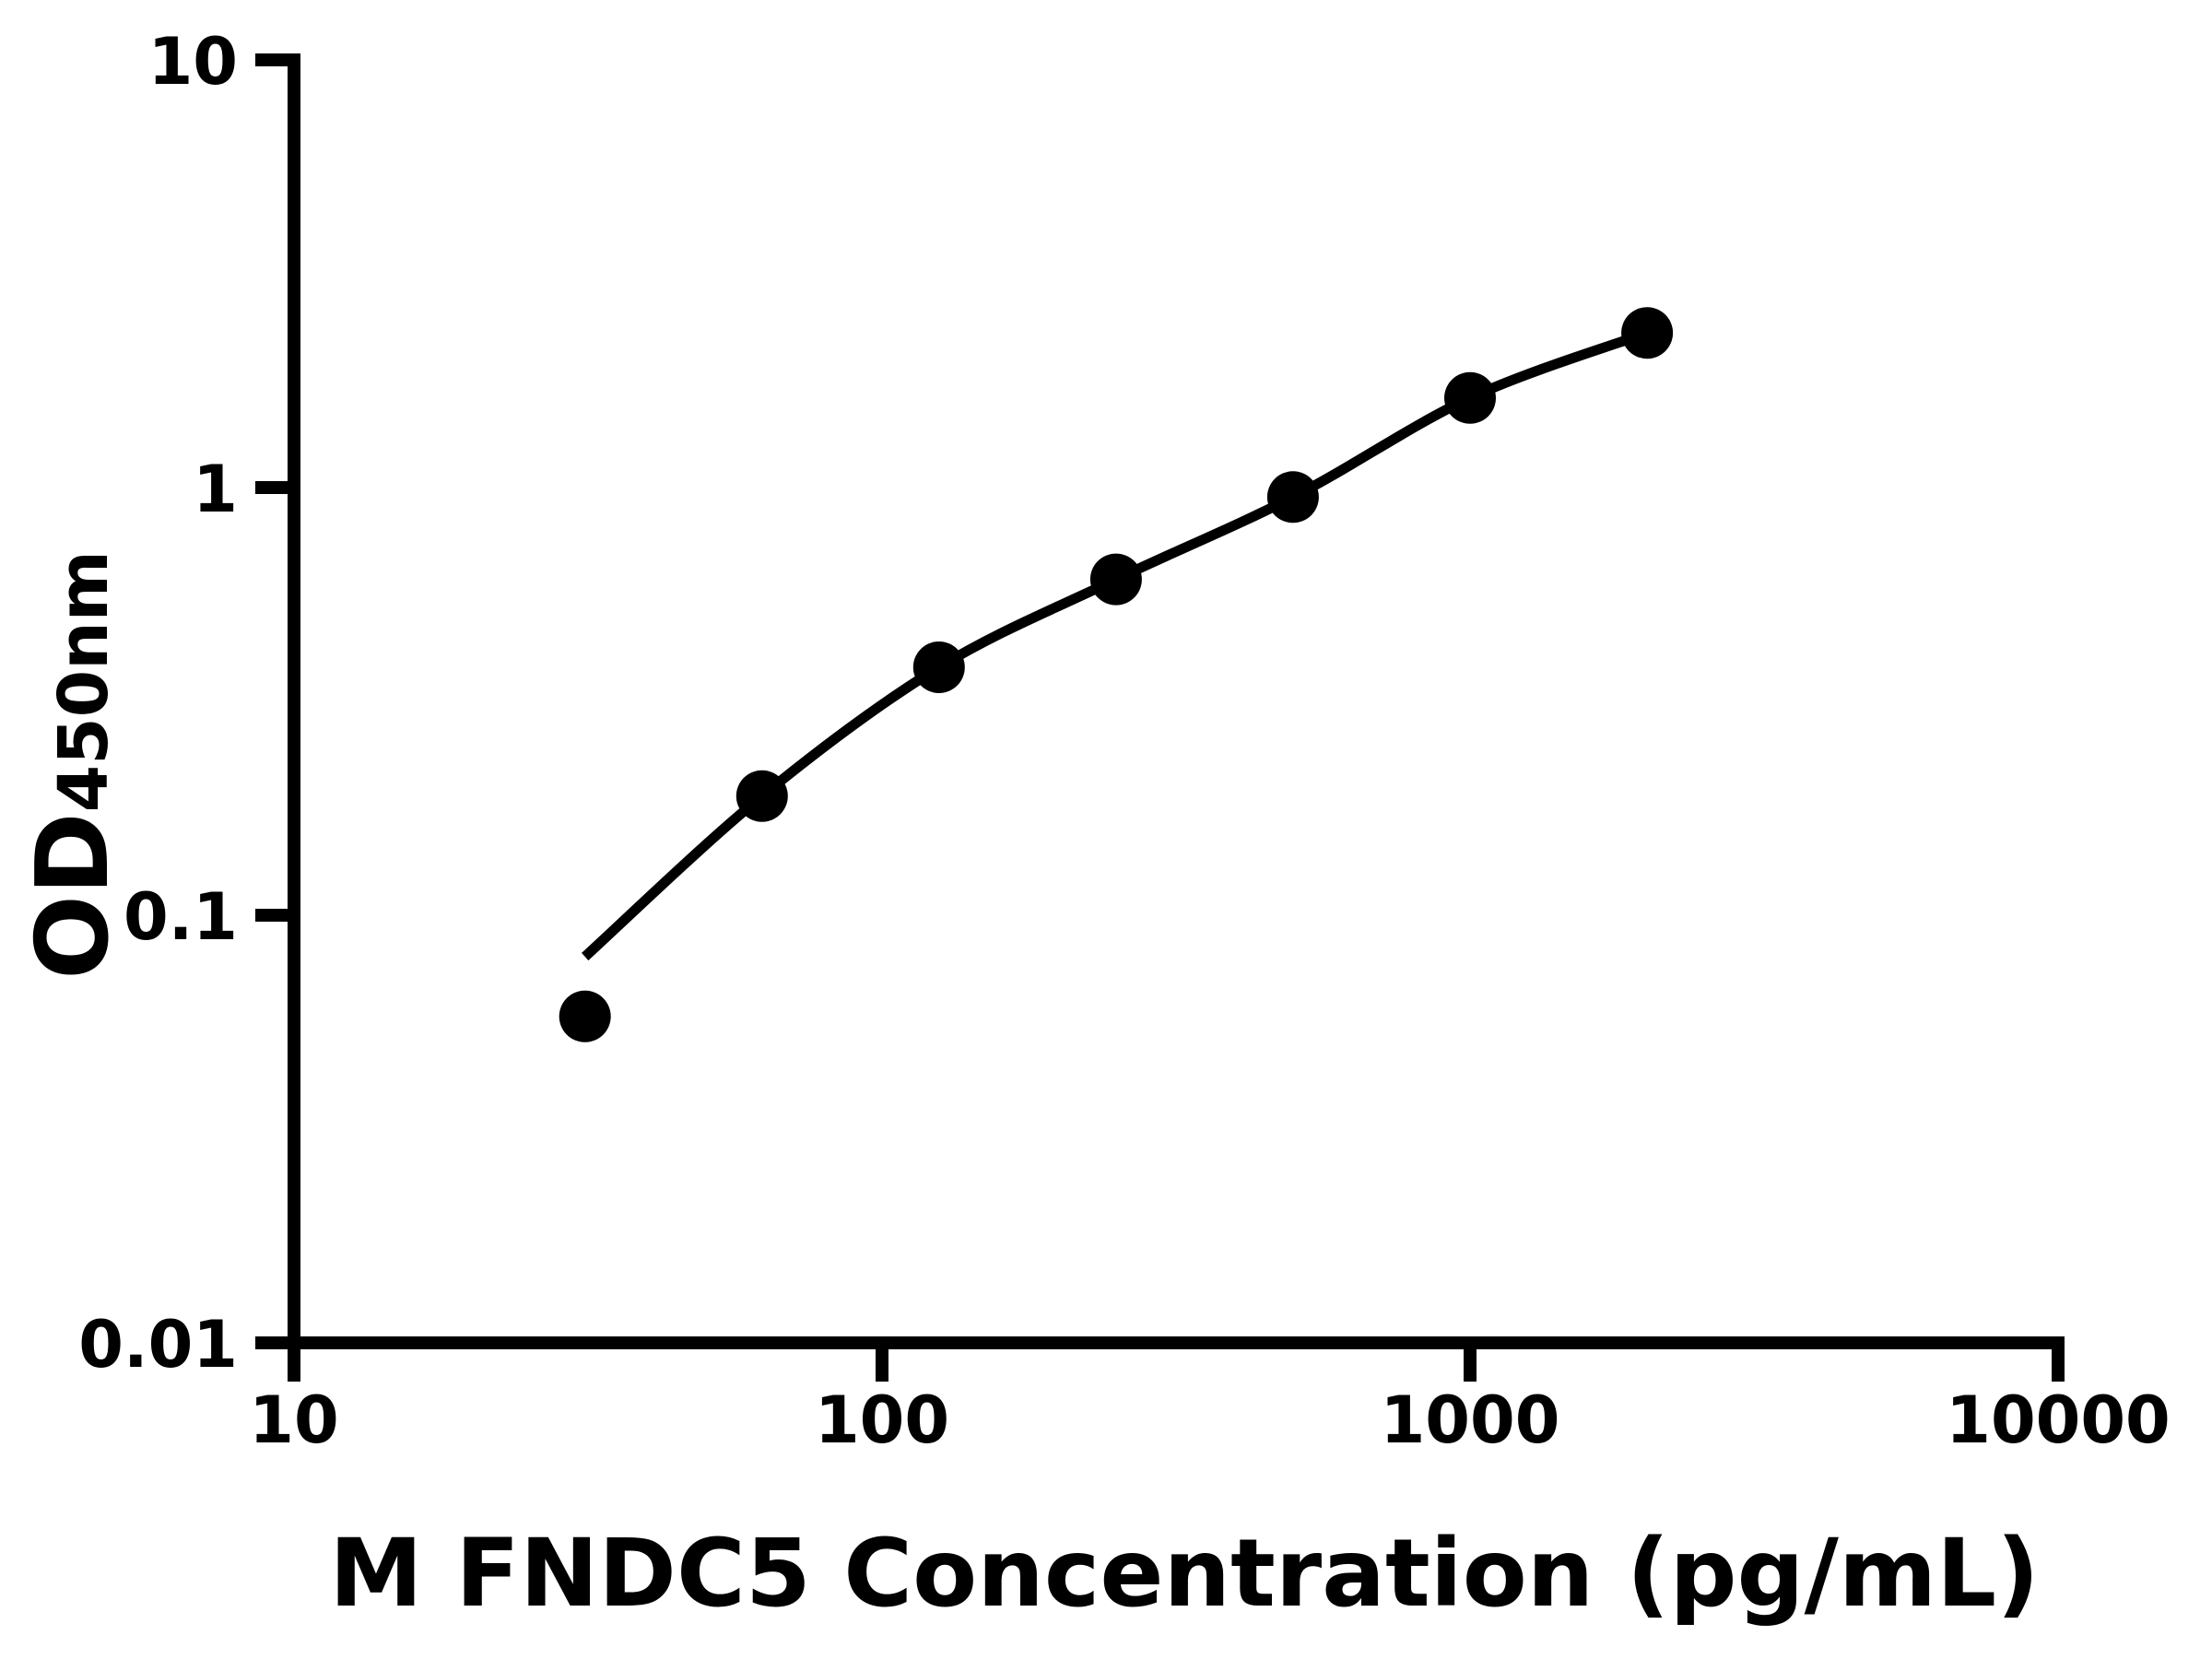 The width and height of the screenshot is (2212, 1659). What do you see at coordinates (215, 489) in the screenshot?
I see `y-tick-label: 1` at bounding box center [215, 489].